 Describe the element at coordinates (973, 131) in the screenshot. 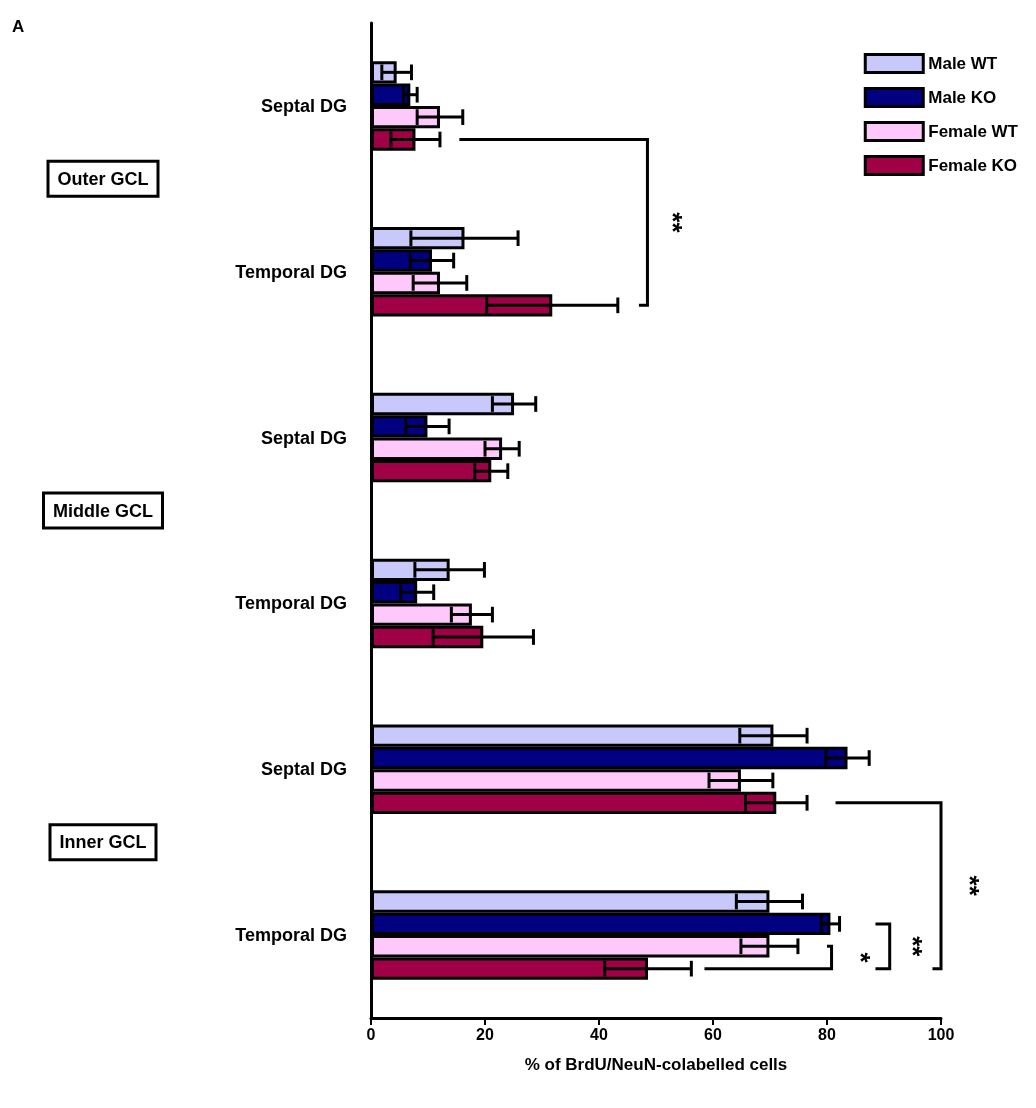

I see `legend-label: Female WT` at that location.